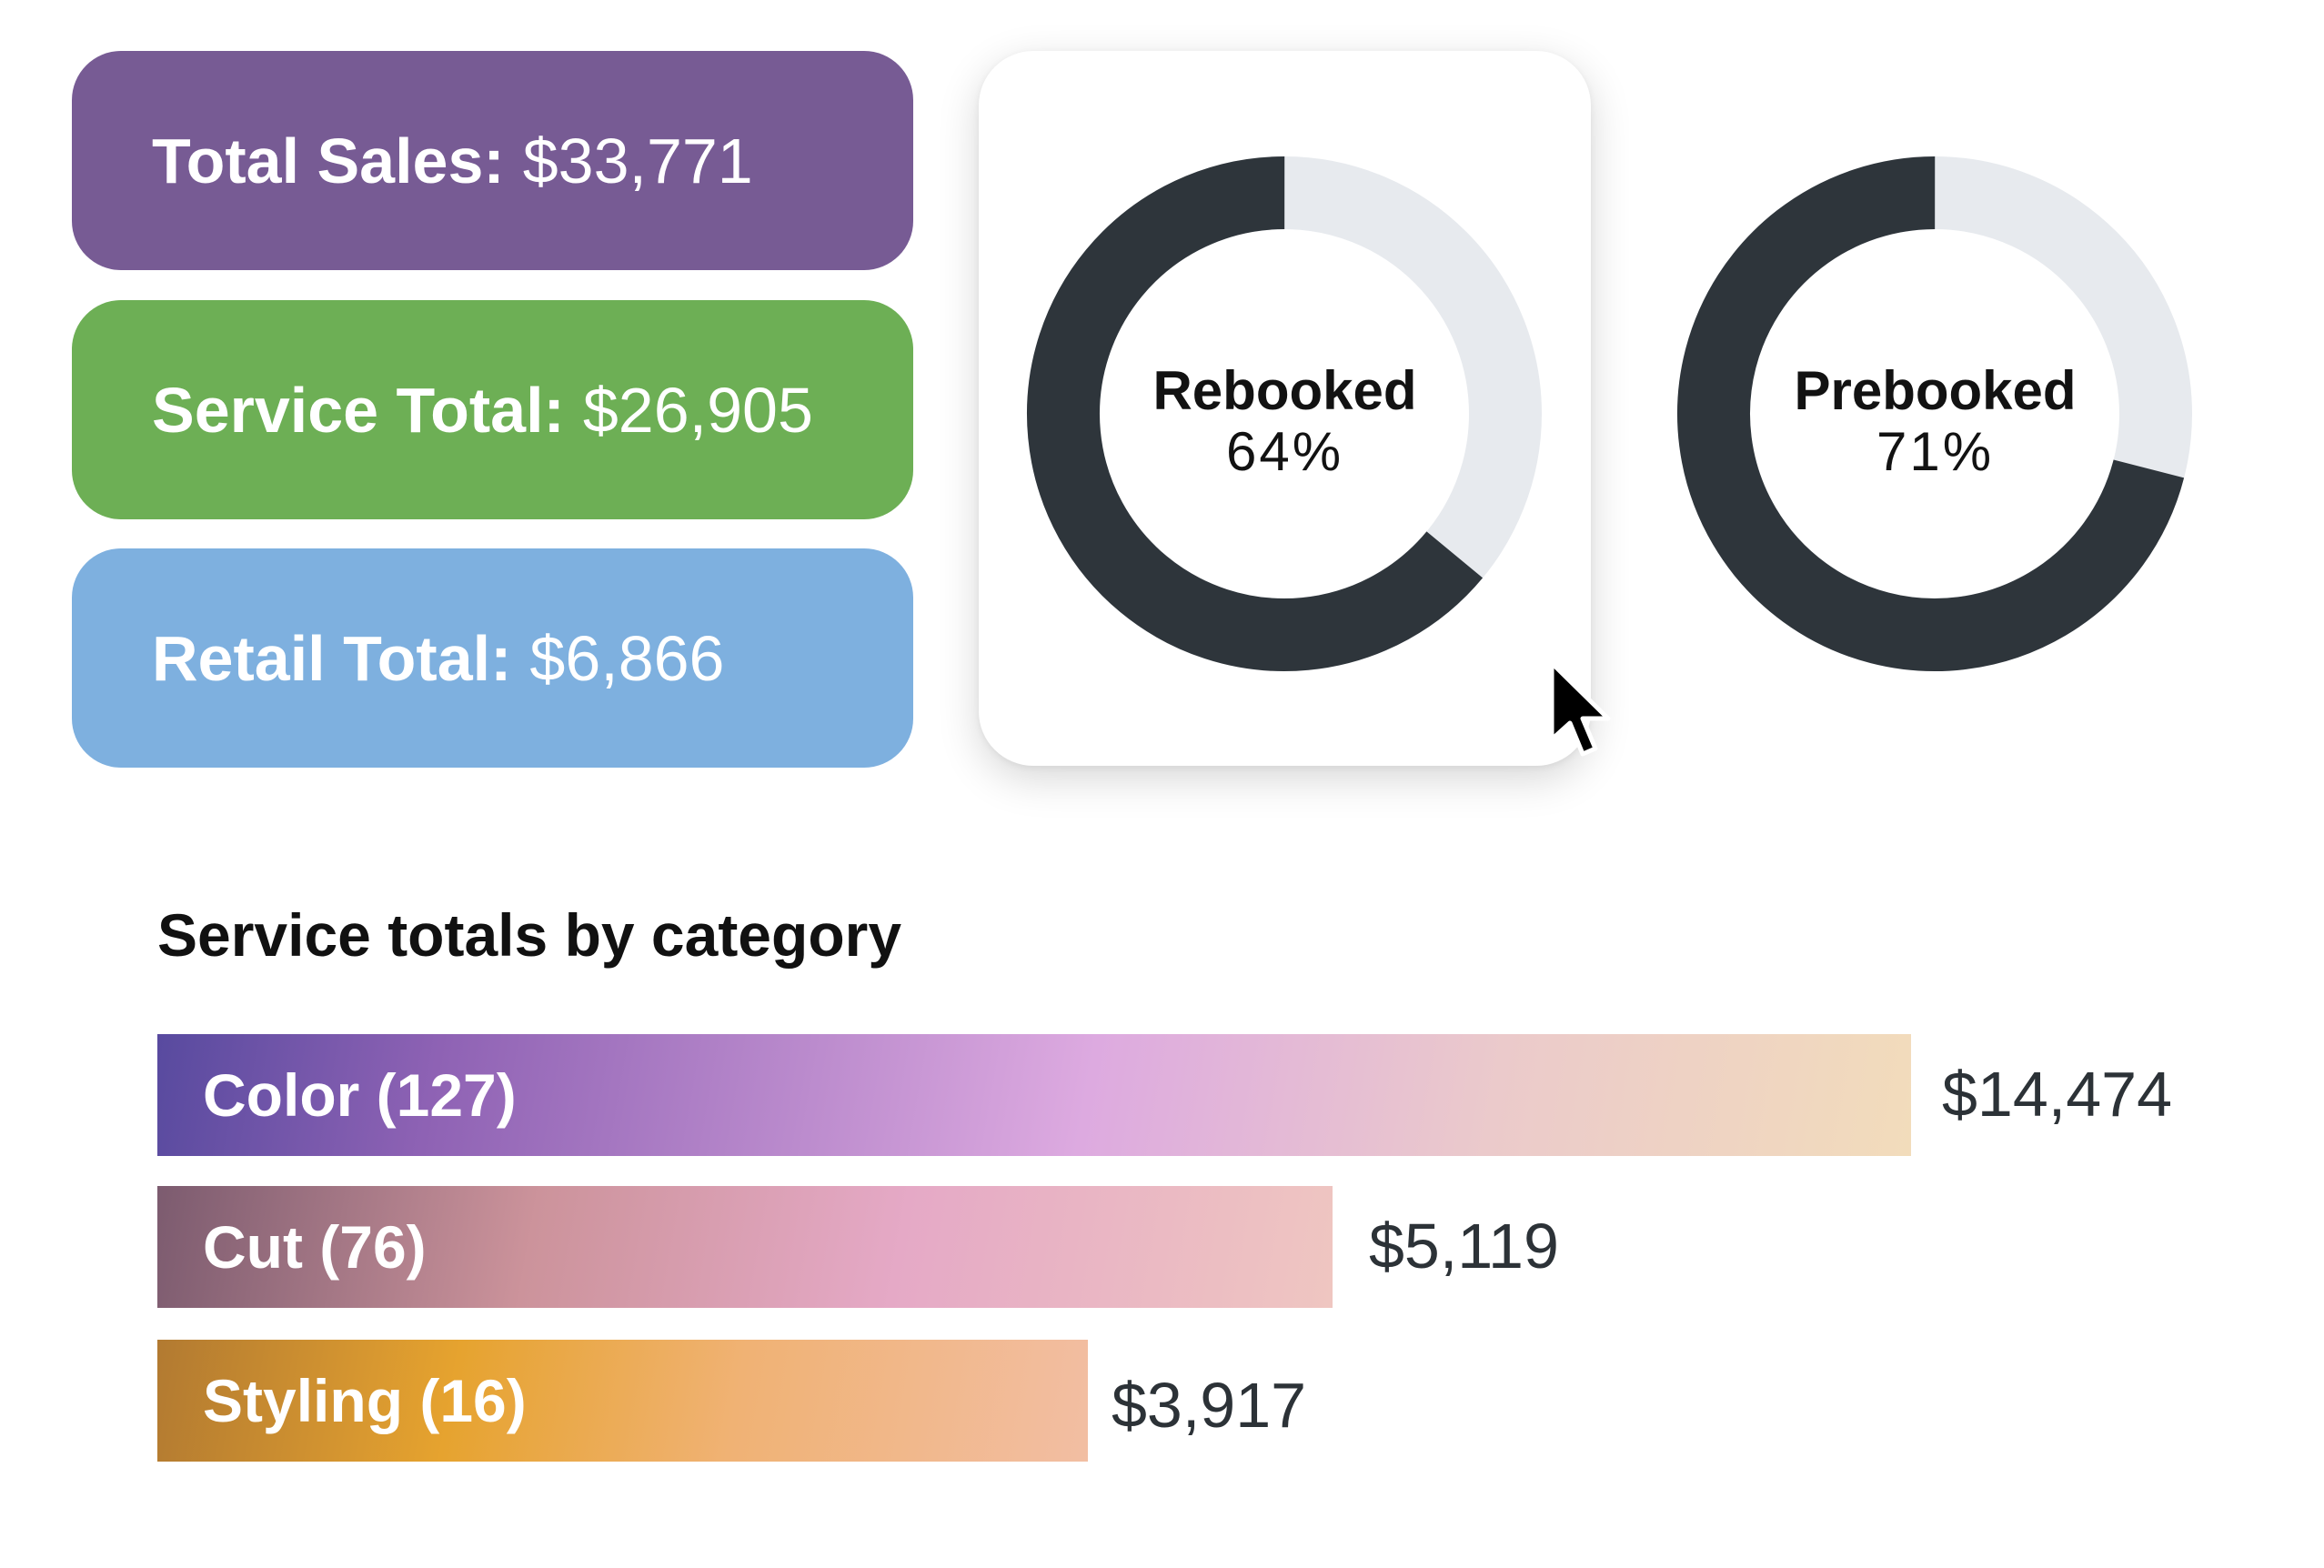 This screenshot has width=2324, height=1568. I want to click on bar-cut: Cut (76), so click(745, 1247).